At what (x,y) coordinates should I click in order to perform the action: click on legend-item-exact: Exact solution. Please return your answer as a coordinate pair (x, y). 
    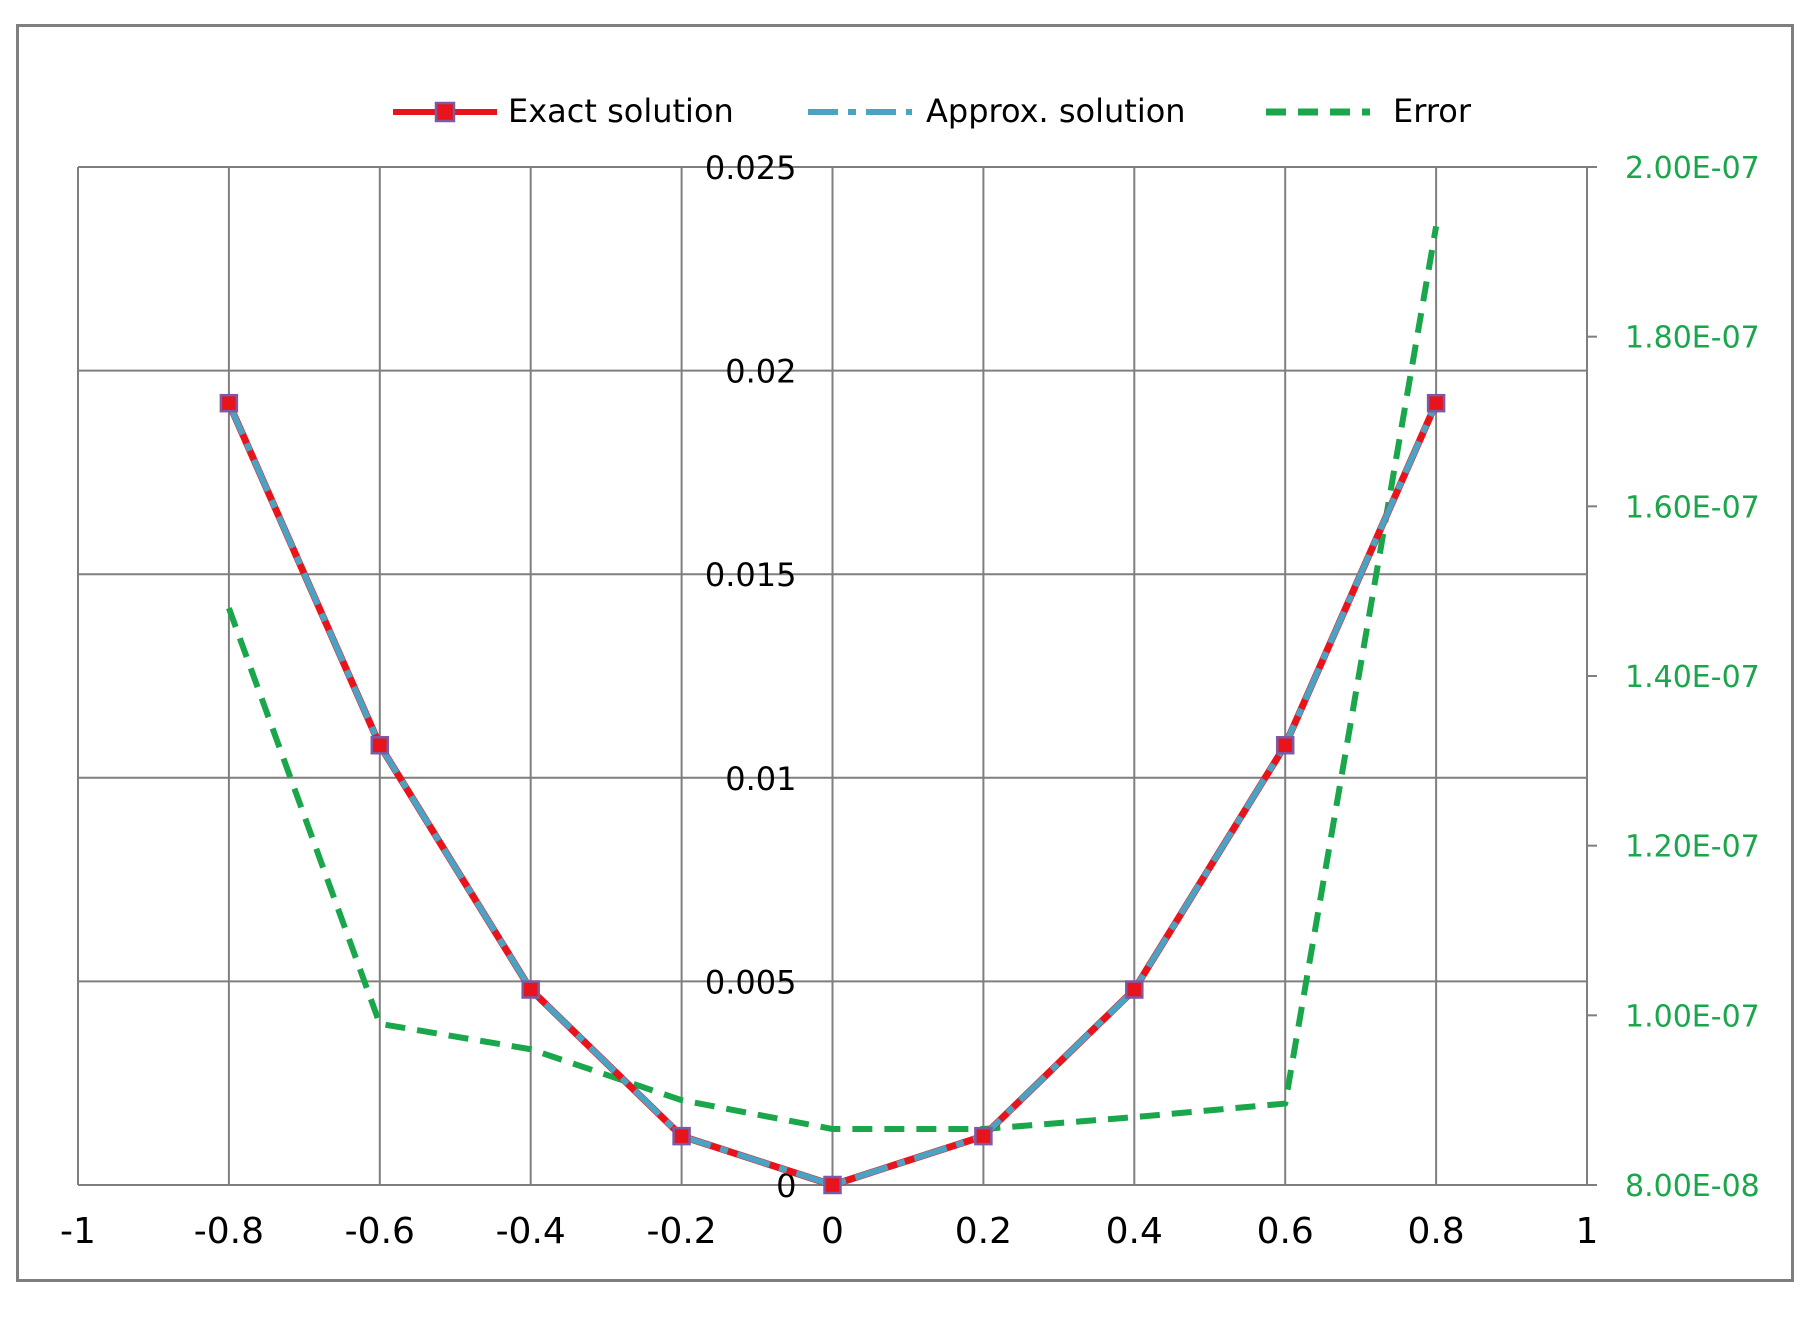
    Looking at the image, I should click on (563, 111).